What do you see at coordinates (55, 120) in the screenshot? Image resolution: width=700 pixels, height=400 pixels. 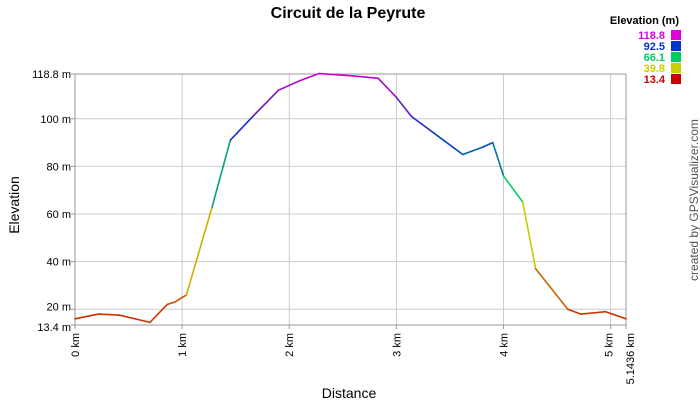 I see `y-tick-label: 100 m` at bounding box center [55, 120].